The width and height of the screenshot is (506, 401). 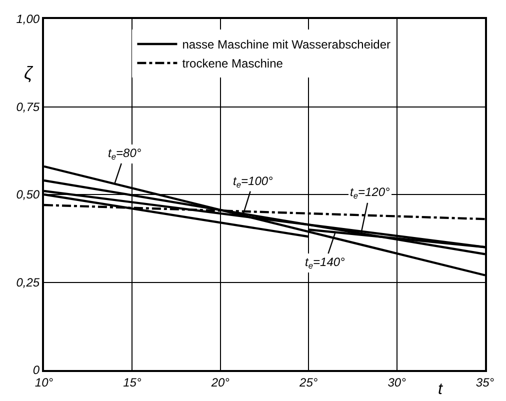 What do you see at coordinates (397, 382) in the screenshot?
I see `x-tick-label: 30°` at bounding box center [397, 382].